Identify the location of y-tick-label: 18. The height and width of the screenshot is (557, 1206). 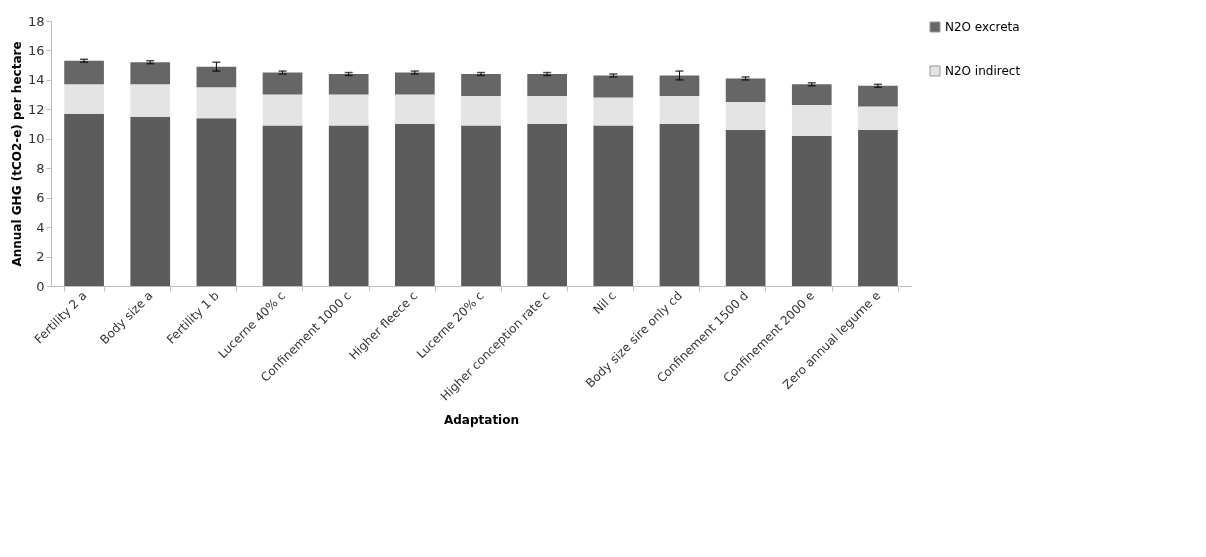
(36, 21).